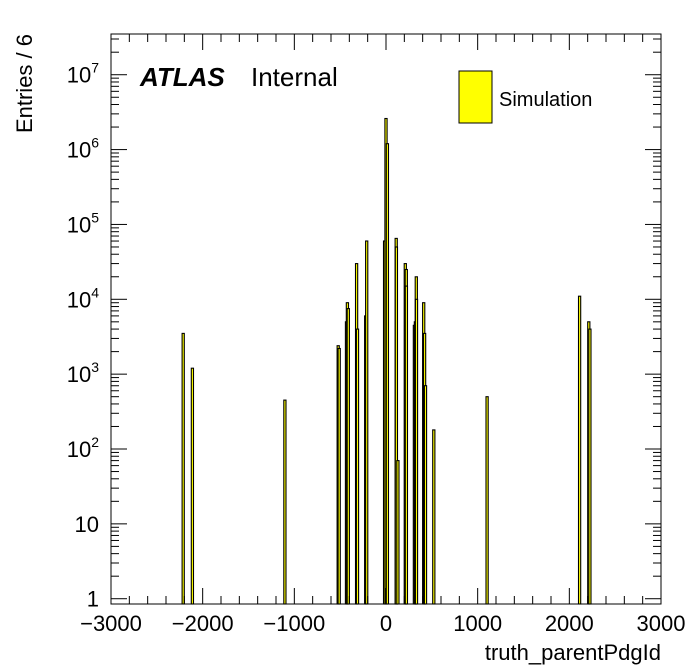 Image resolution: width=696 pixels, height=672 pixels. Describe the element at coordinates (83, 223) in the screenshot. I see `y-tick-label: 10⁵` at that location.